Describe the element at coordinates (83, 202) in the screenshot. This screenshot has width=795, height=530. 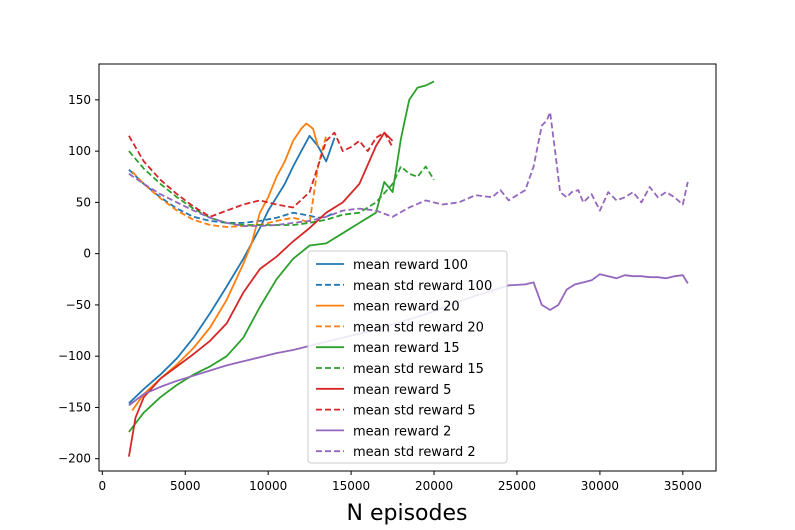
I see `y-tick-label-5: 50` at that location.